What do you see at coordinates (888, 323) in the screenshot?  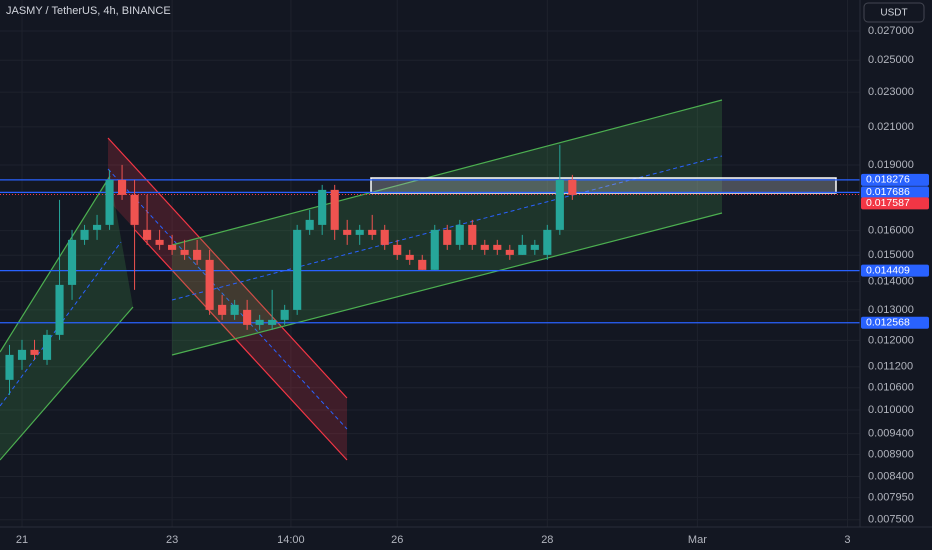 I see `price-label: 0.012568` at bounding box center [888, 323].